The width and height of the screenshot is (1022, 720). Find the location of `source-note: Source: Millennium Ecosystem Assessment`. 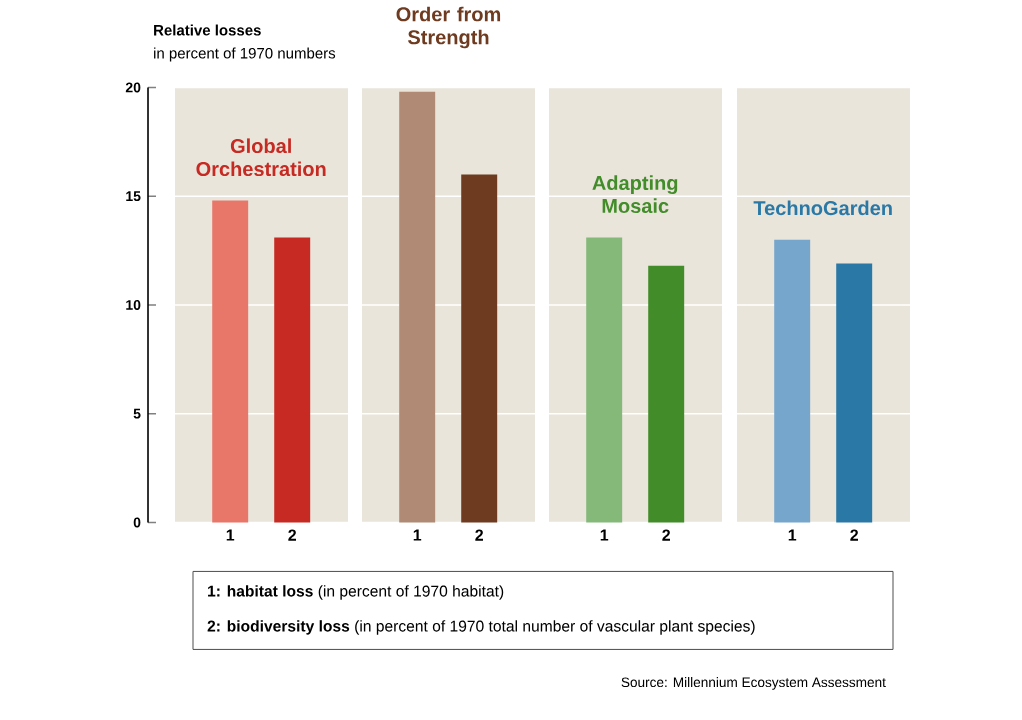

source-note: Source: Millennium Ecosystem Assessment is located at coordinates (753, 683).